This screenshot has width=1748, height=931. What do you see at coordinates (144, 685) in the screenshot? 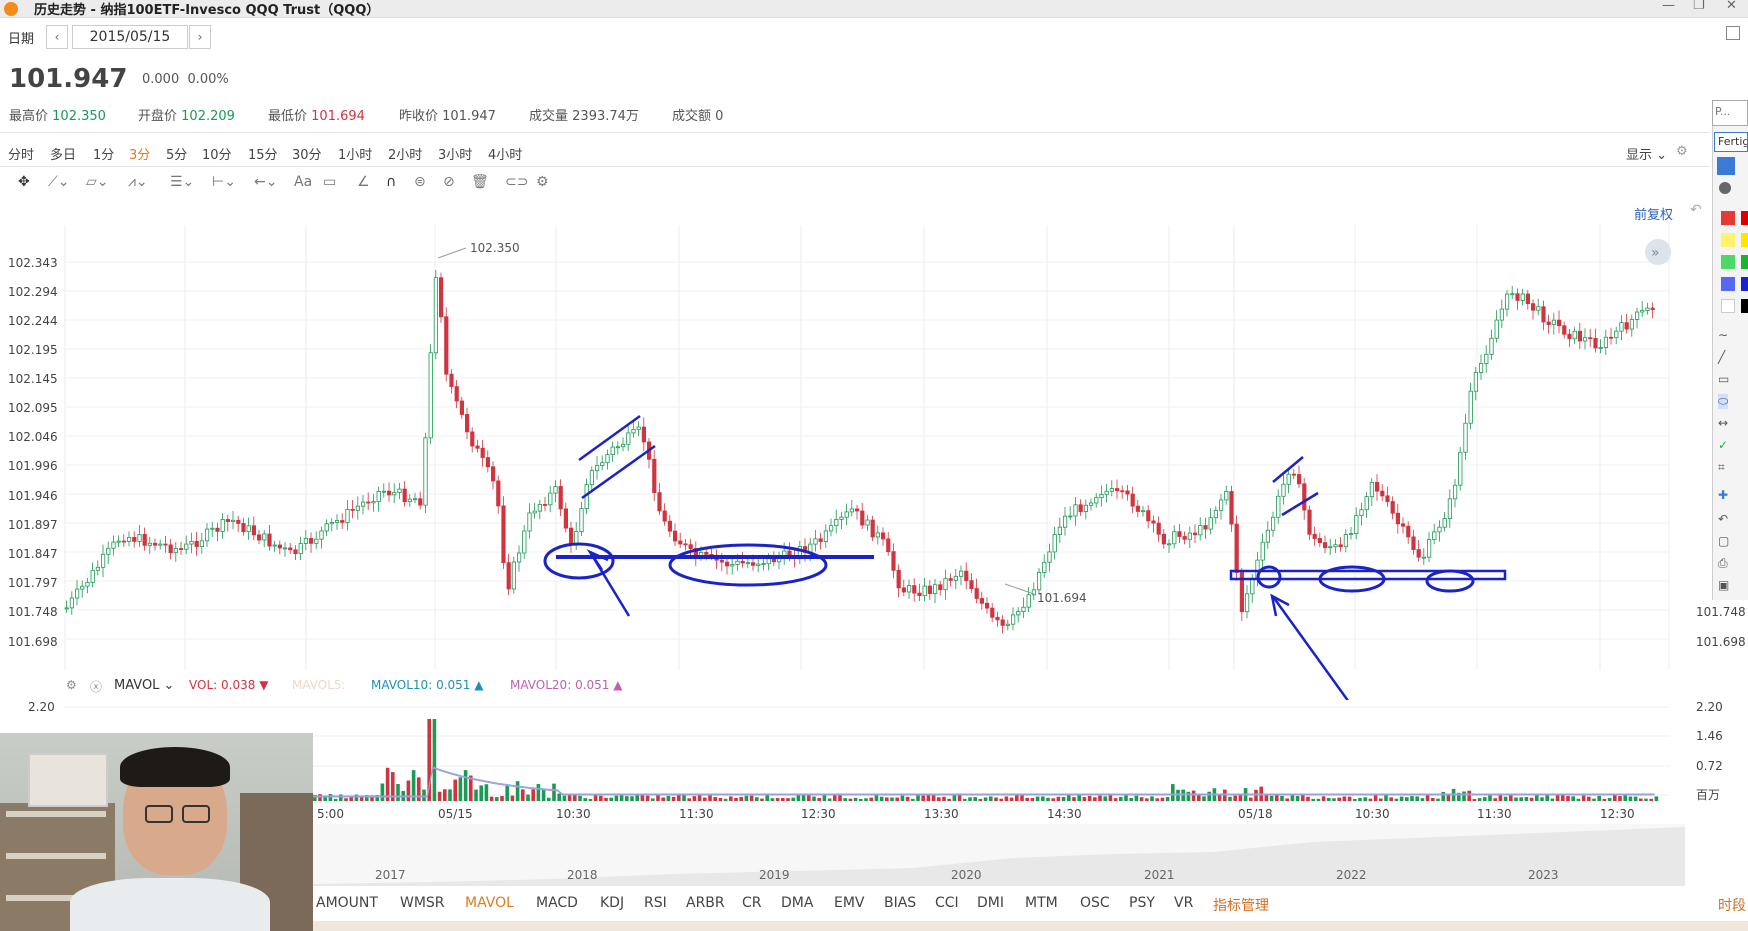
I see `volume-indicator-dropdown: MAVOL ⌄` at bounding box center [144, 685].